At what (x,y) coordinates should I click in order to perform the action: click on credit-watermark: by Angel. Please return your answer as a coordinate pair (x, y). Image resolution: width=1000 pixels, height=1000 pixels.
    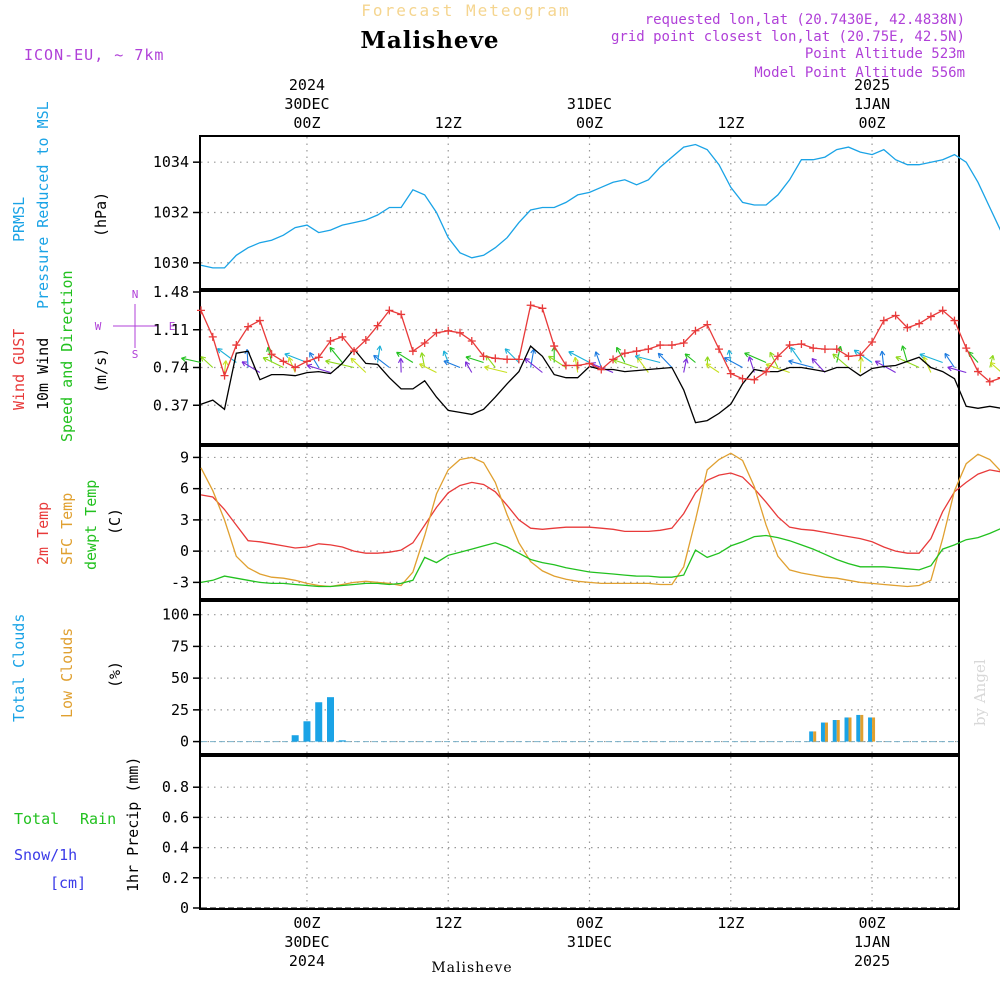
    Looking at the image, I should click on (980, 692).